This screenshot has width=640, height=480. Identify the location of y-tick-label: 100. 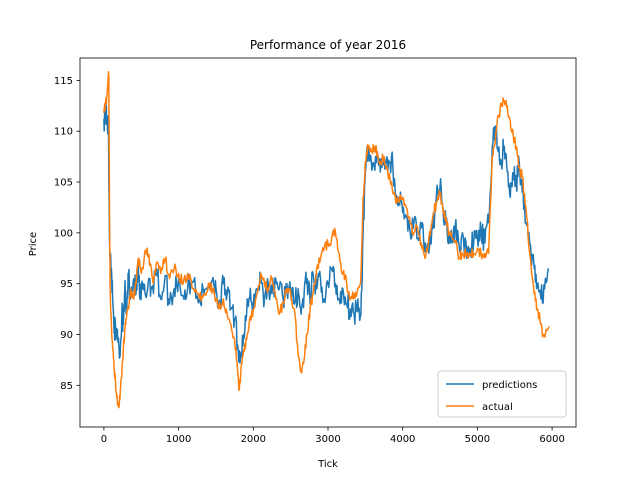
(63, 233).